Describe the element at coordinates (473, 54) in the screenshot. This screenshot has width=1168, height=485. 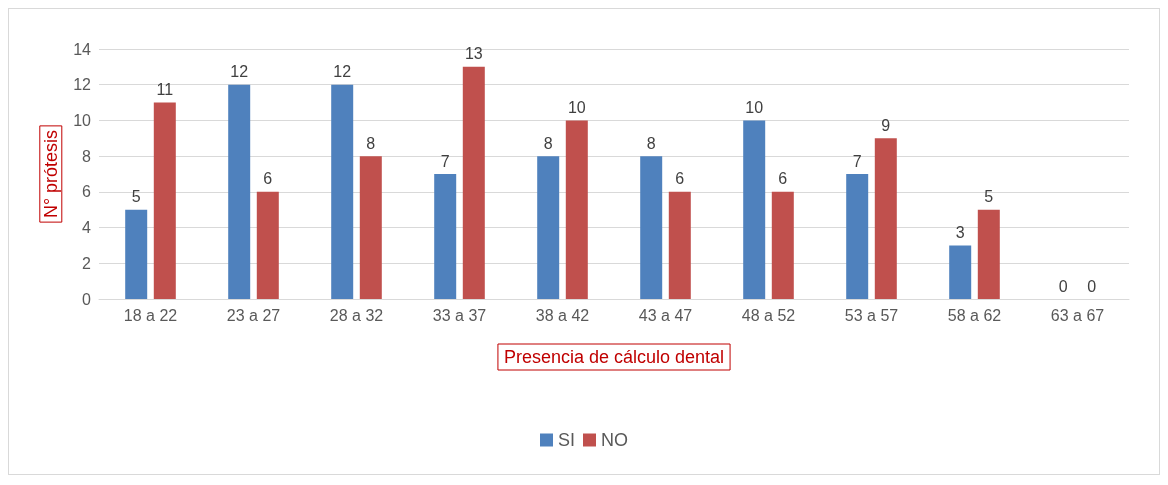
I see `data-label: 13` at that location.